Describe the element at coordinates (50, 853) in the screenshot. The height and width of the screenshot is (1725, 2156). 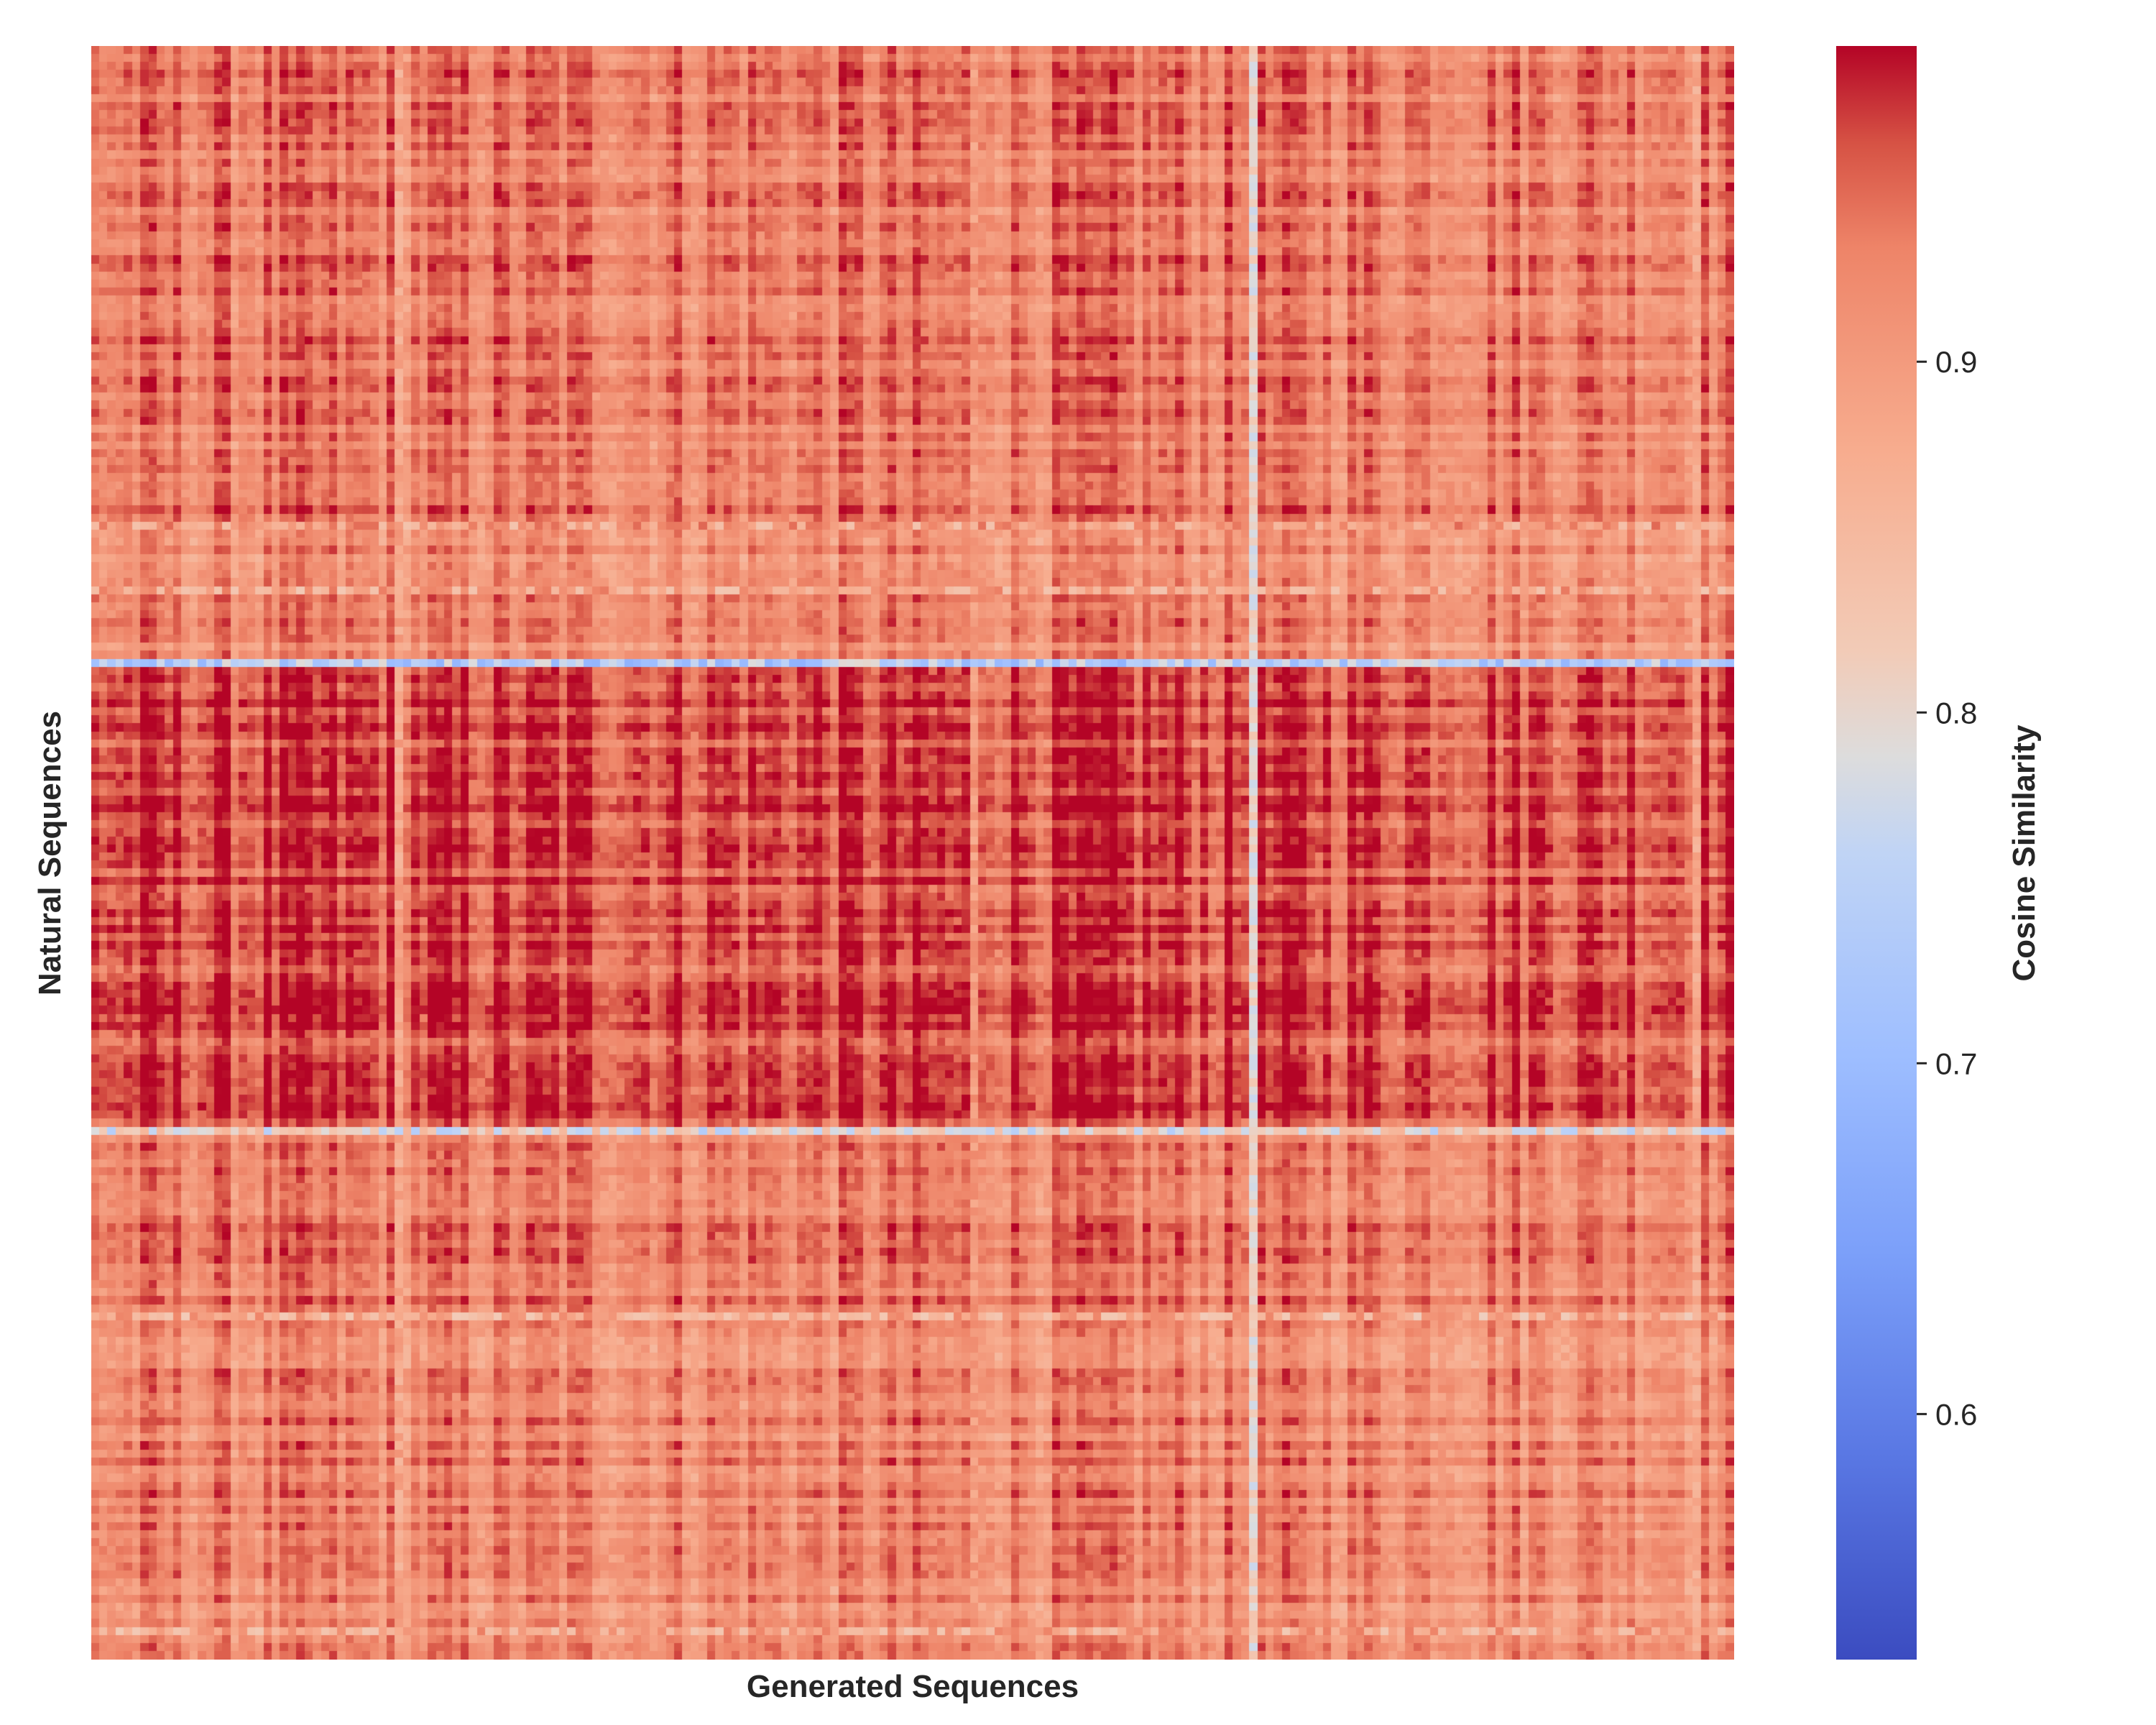
I see `y-axis-label: Natural Sequences` at that location.